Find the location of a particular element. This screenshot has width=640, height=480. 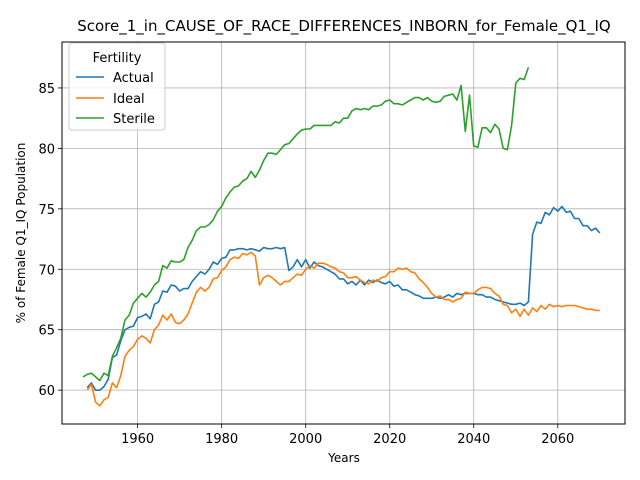

x-axis: 1960 1980 2000 2020 2040 2060 is located at coordinates (347, 435).